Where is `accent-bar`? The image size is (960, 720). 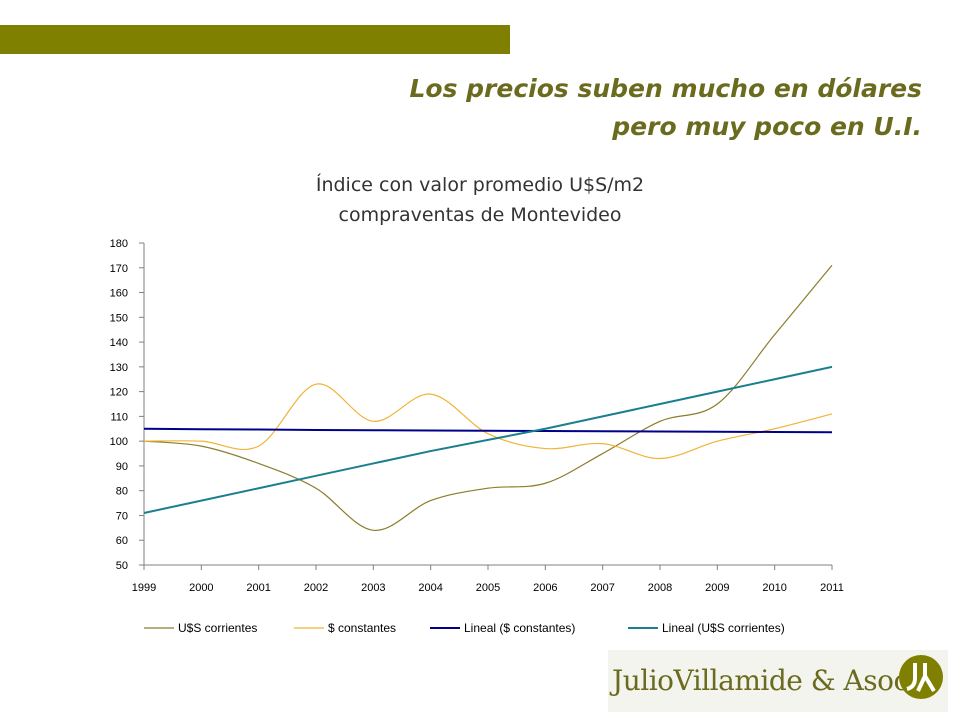
accent-bar is located at coordinates (255, 39).